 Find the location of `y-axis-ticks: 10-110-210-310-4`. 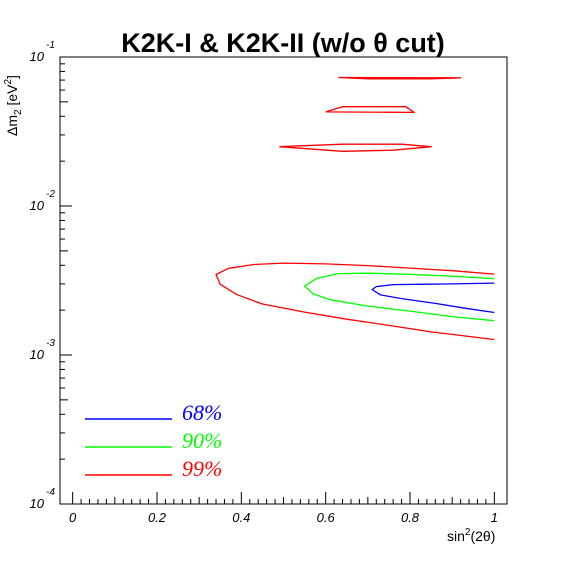

y-axis-ticks: 10-110-210-310-4 is located at coordinates (51, 275).